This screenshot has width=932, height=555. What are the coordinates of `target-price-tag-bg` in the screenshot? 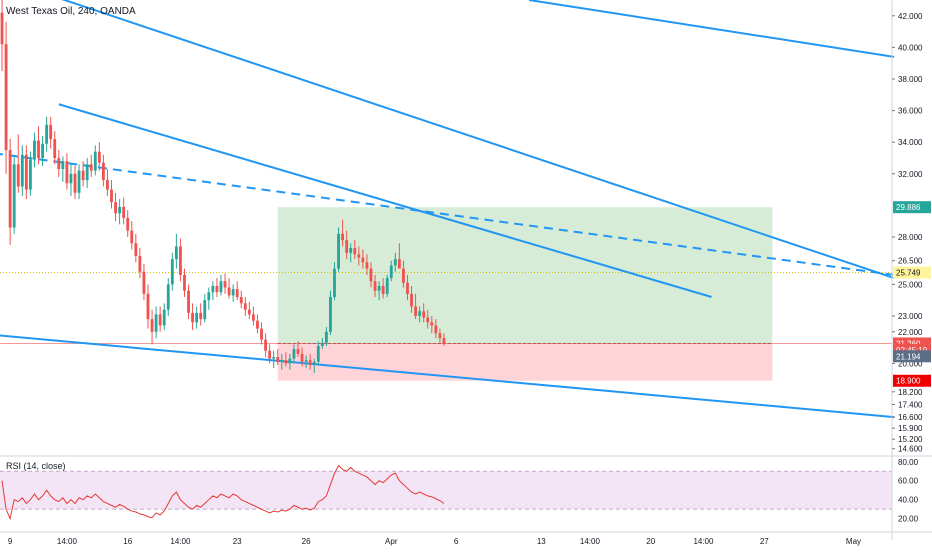 It's located at (912, 207).